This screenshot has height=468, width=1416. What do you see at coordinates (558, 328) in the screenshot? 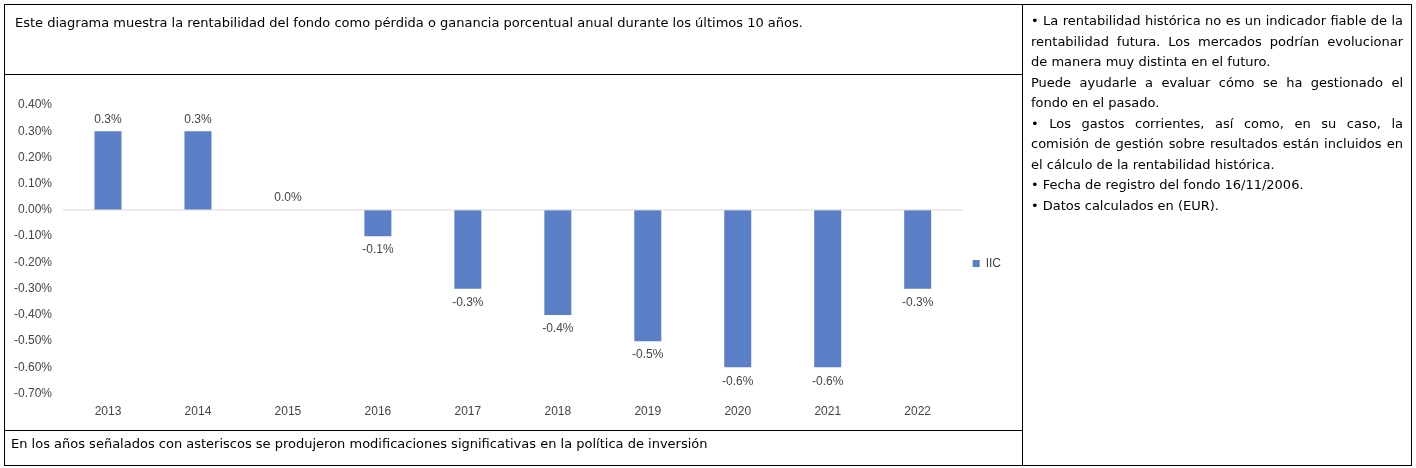
I see `data-label: -0.4%` at bounding box center [558, 328].